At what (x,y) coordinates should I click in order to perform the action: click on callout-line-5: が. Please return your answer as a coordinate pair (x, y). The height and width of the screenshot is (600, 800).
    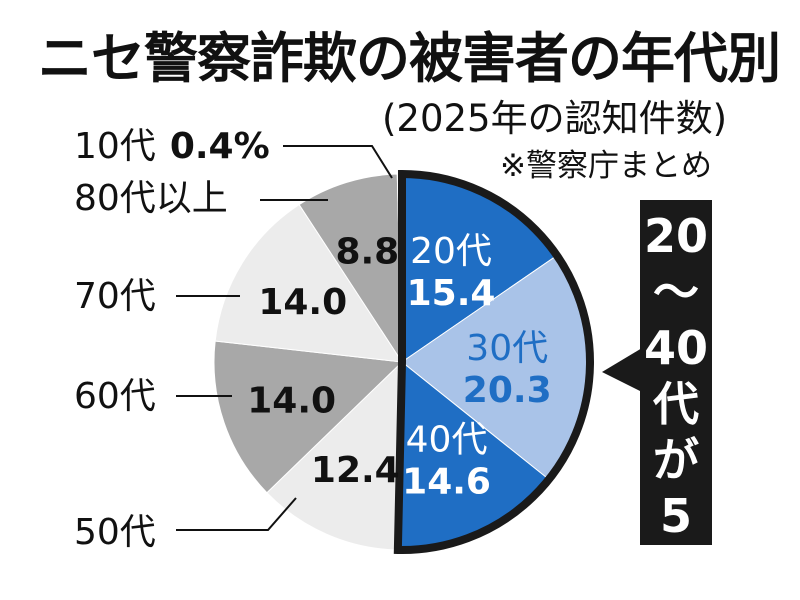
    Looking at the image, I should click on (676, 460).